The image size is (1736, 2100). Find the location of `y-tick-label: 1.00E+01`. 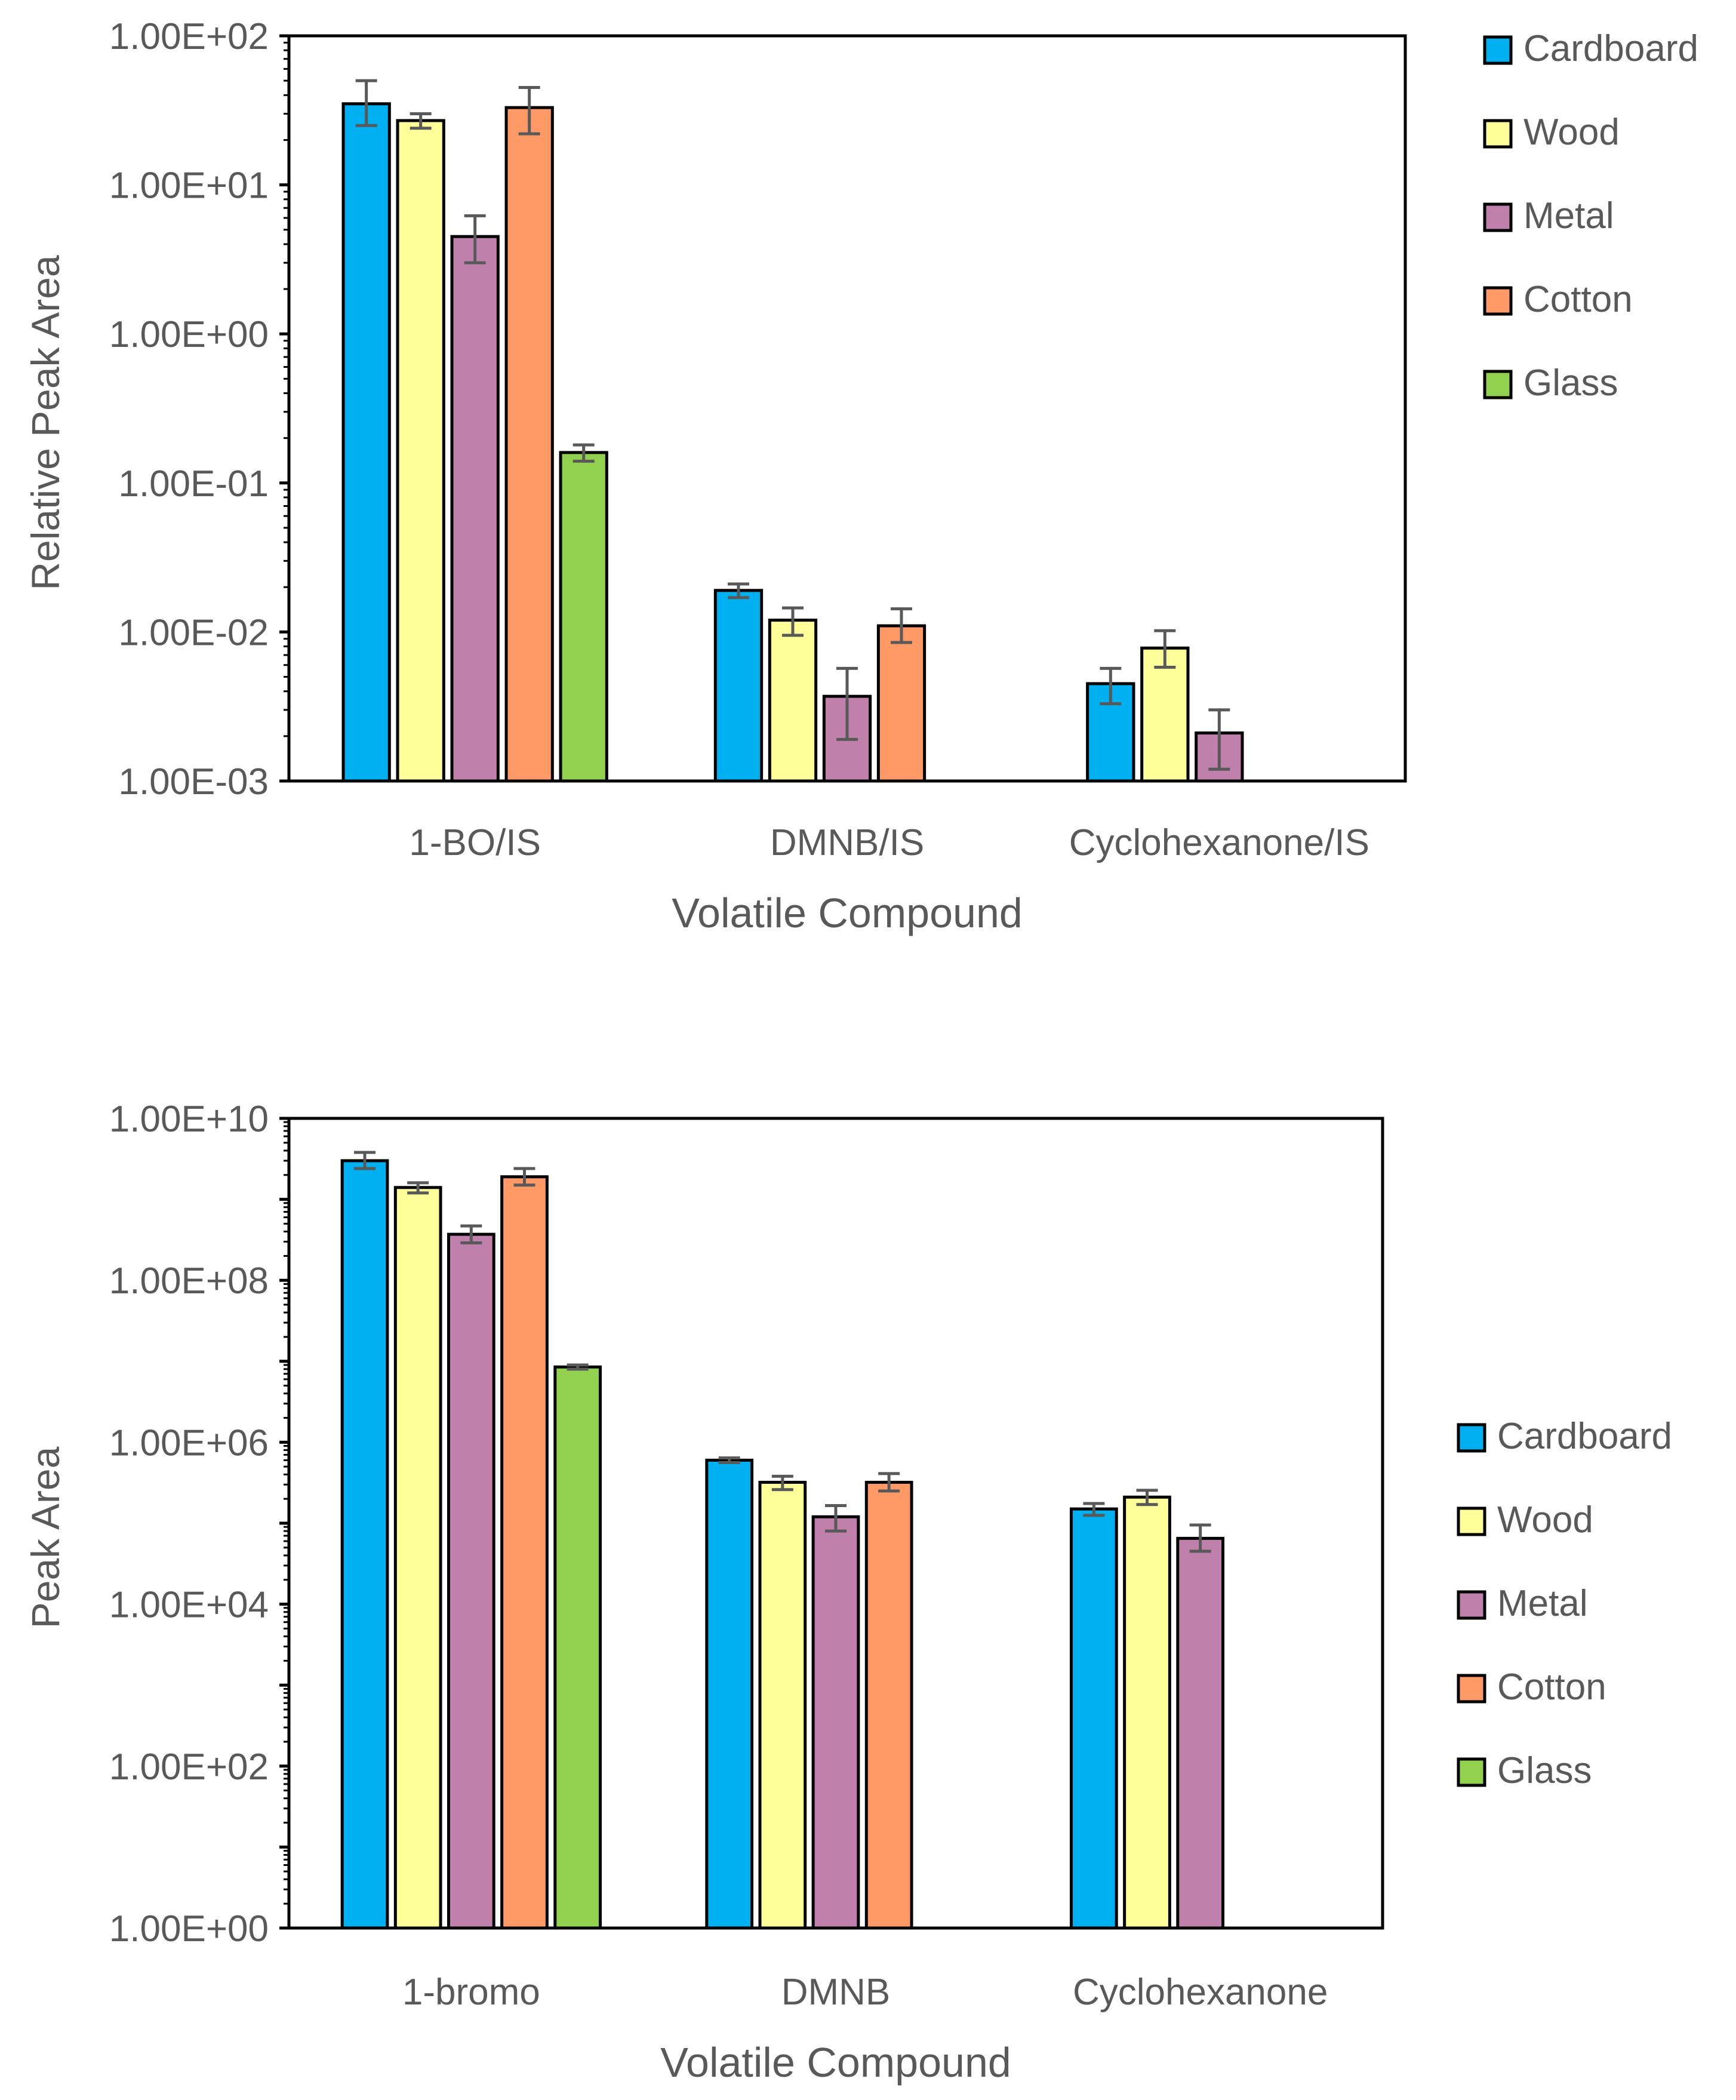

y-tick-label: 1.00E+01 is located at coordinates (189, 186).